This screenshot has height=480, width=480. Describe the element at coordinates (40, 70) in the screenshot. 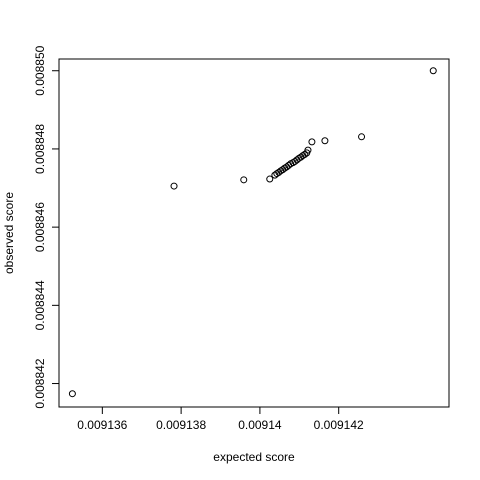

I see `y-tick-label: 0.008850` at that location.